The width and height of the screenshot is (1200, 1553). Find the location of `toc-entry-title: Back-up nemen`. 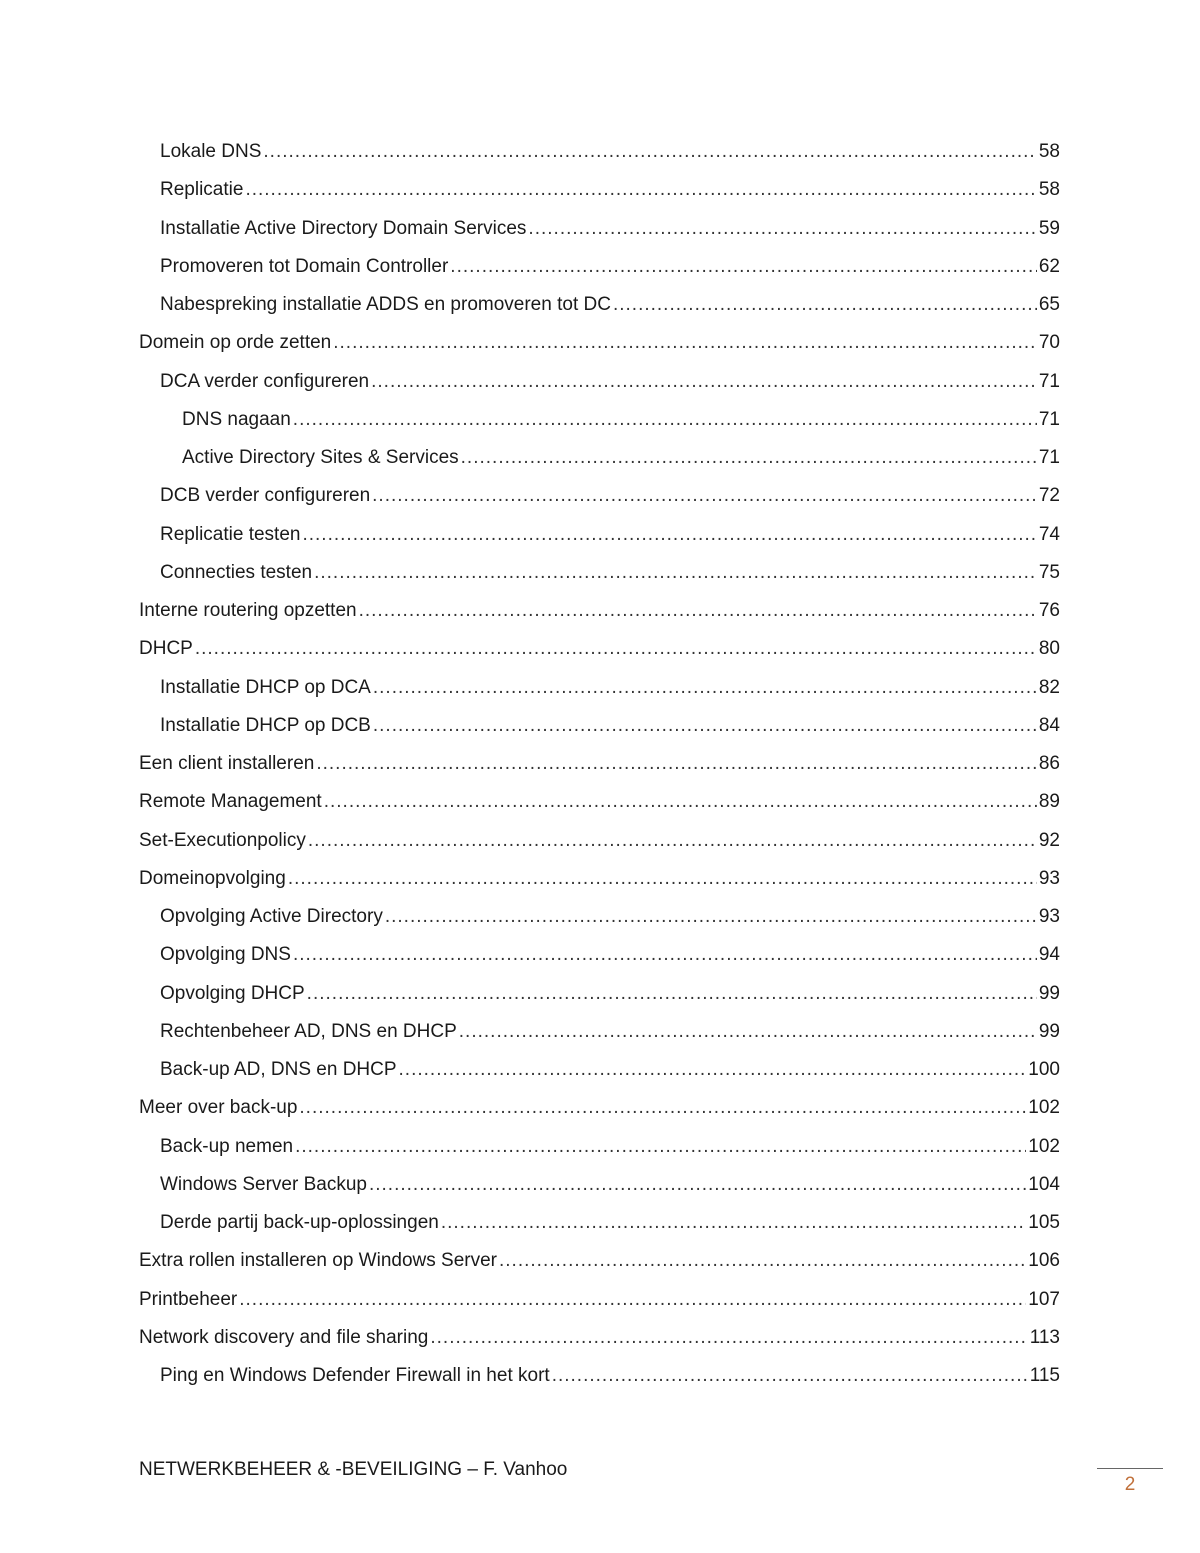

toc-entry-title: Back-up nemen is located at coordinates (227, 1146).